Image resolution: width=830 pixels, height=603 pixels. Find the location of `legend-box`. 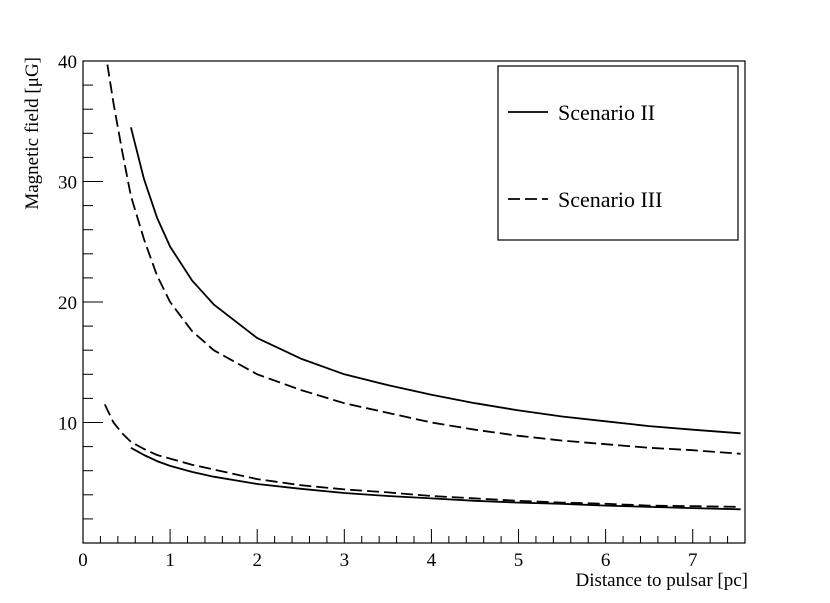

legend-box is located at coordinates (618, 153).